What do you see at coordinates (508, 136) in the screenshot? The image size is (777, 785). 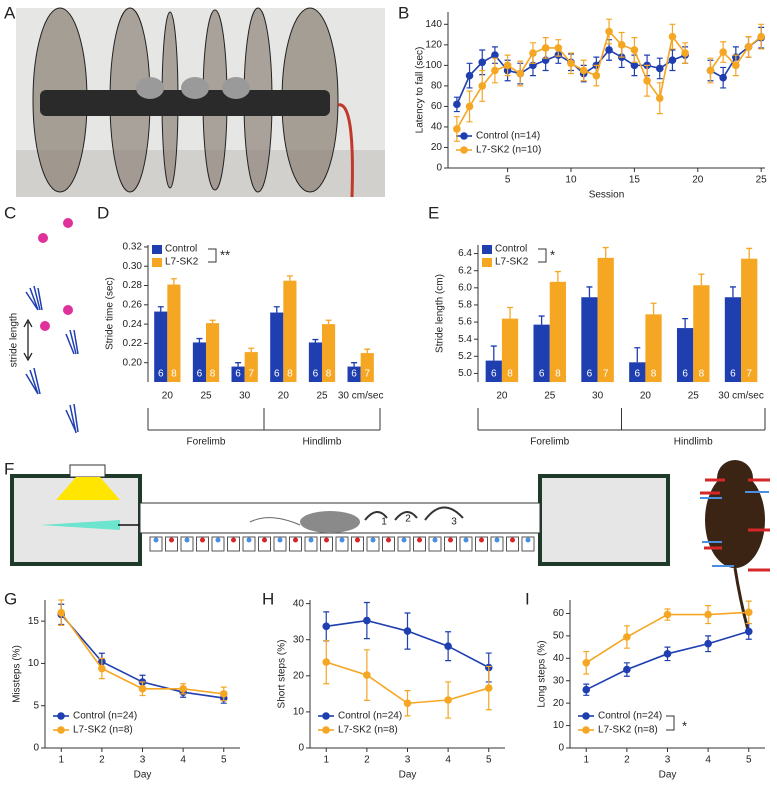 I see `legend-label: Control (n=14)` at bounding box center [508, 136].